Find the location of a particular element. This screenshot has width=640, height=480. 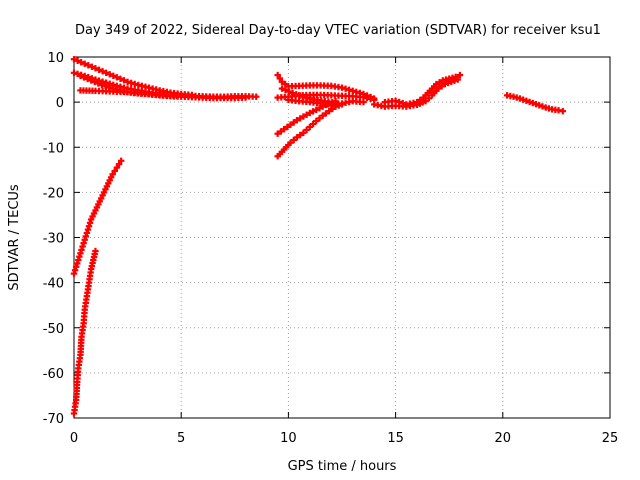

y-tick-label: -50 is located at coordinates (53, 329).